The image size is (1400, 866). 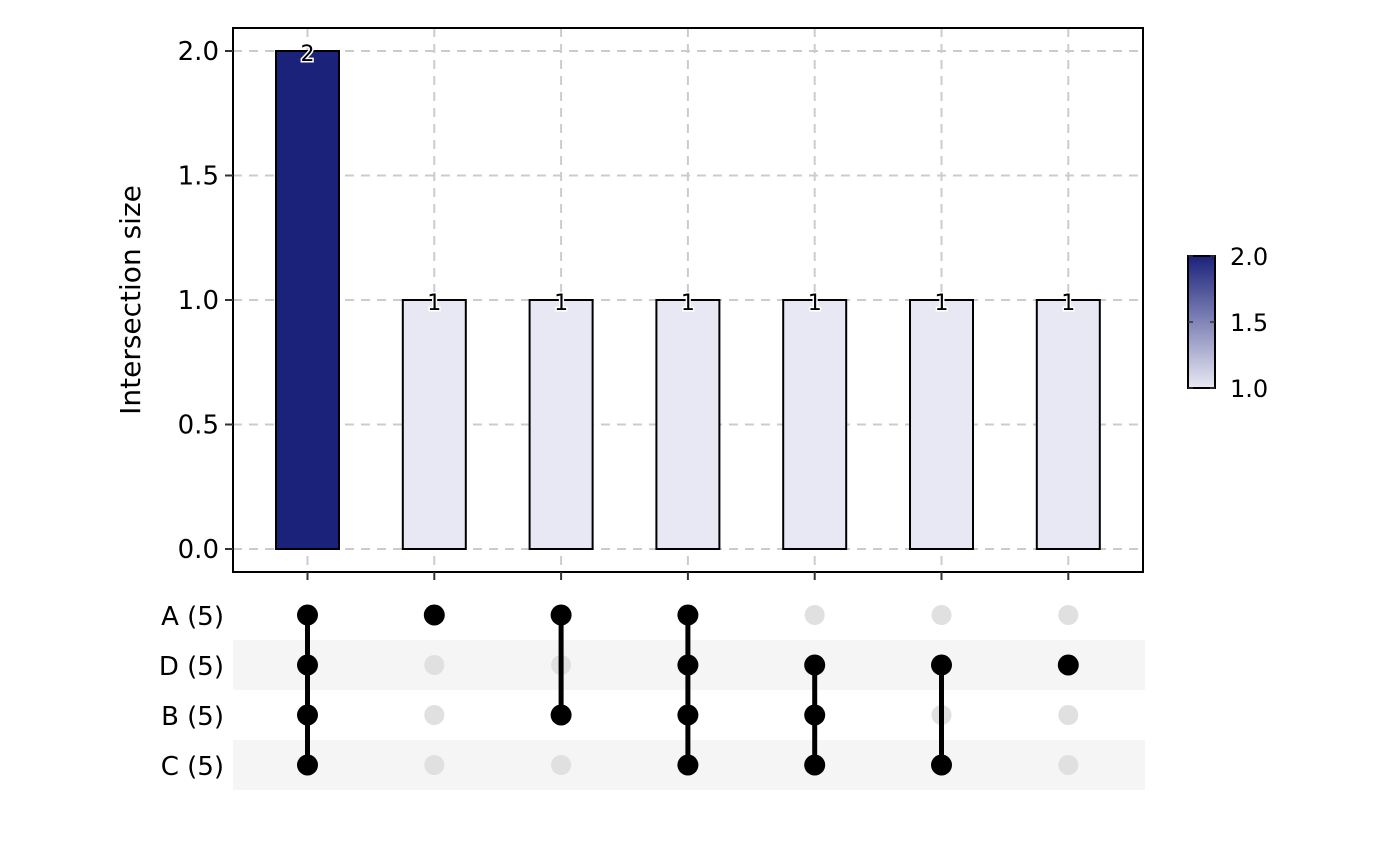 What do you see at coordinates (198, 52) in the screenshot?
I see `y-tick-label: 2.0` at bounding box center [198, 52].